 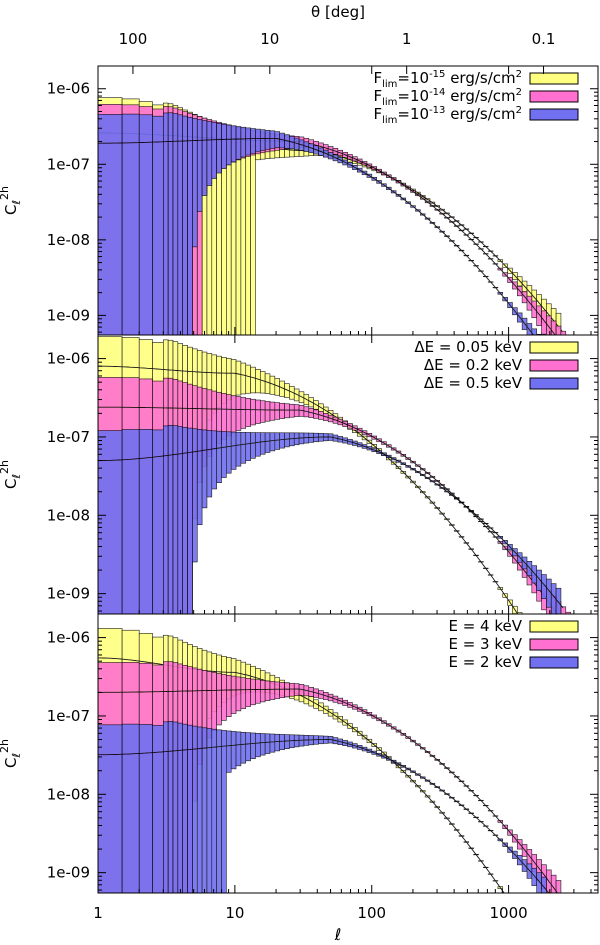 I want to click on series-line, so click(x=331, y=522).